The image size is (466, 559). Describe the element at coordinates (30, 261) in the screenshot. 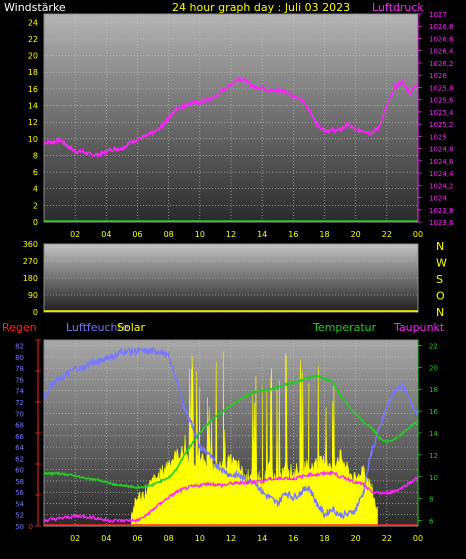

I see `direction-tick-label: 270` at that location.